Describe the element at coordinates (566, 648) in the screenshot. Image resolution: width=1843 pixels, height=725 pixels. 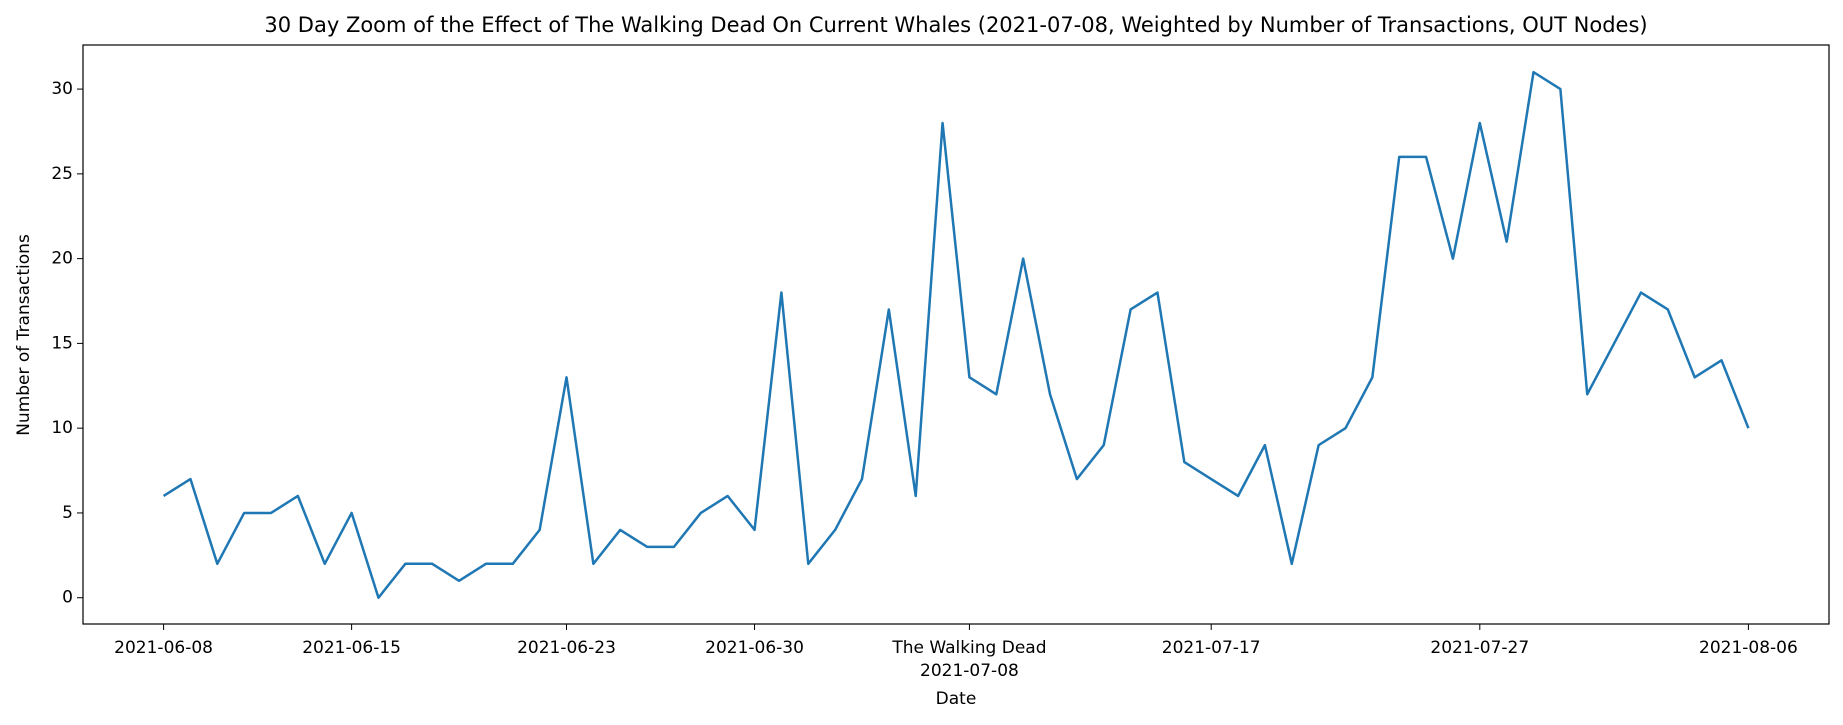
I see `x-tick-label: 2021-06-23` at that location.